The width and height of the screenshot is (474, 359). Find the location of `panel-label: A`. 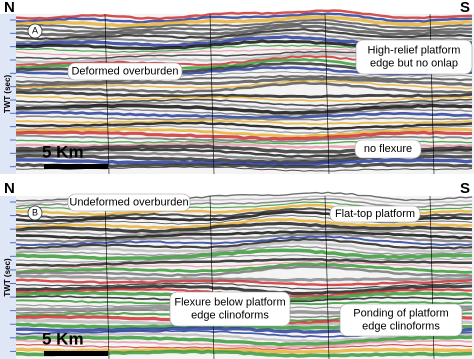

panel-label: A is located at coordinates (35, 30).